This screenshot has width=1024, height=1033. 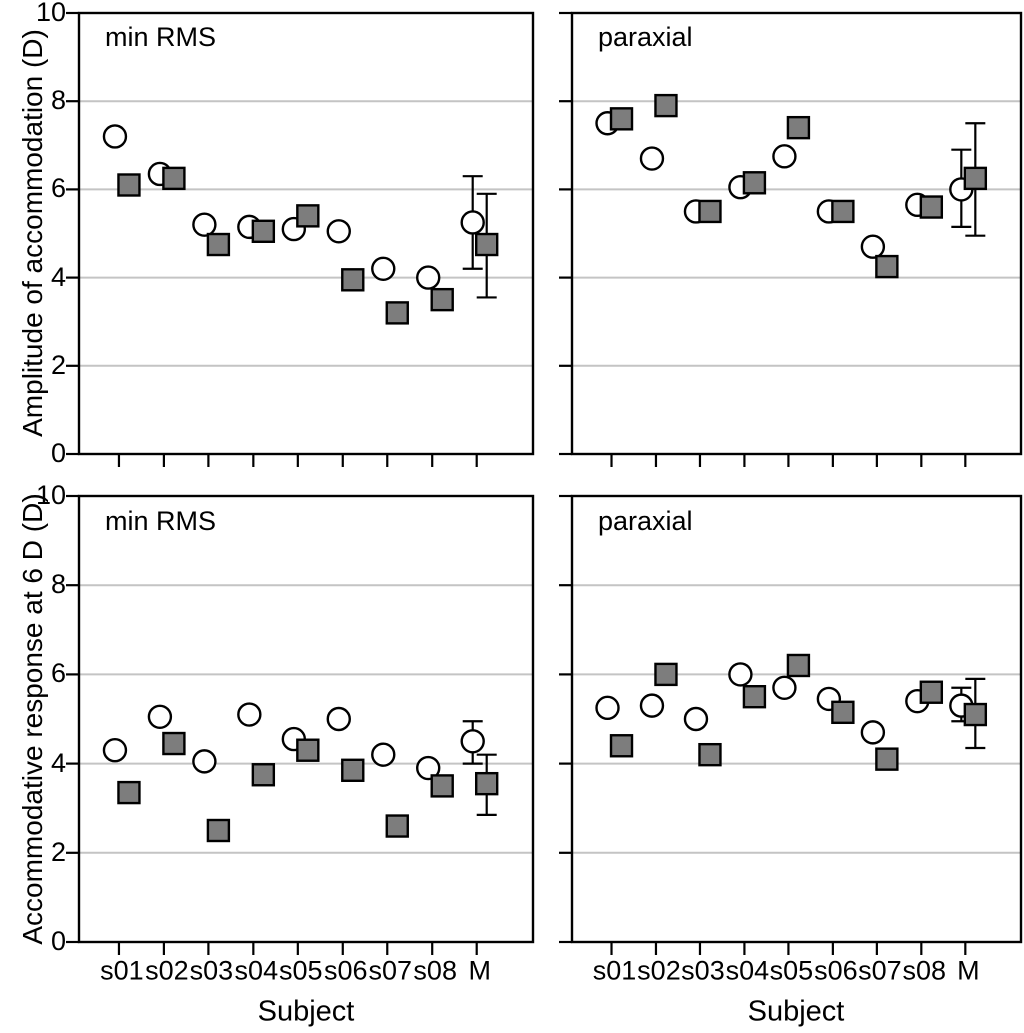 I want to click on x-axis-title-left: Subject, so click(x=306, y=1011).